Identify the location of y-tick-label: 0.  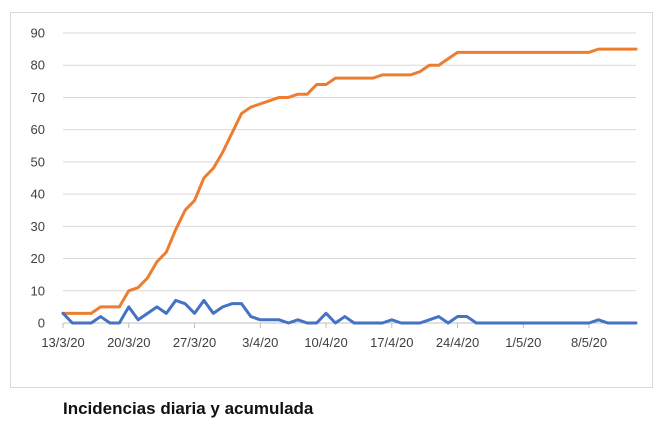
(41, 323).